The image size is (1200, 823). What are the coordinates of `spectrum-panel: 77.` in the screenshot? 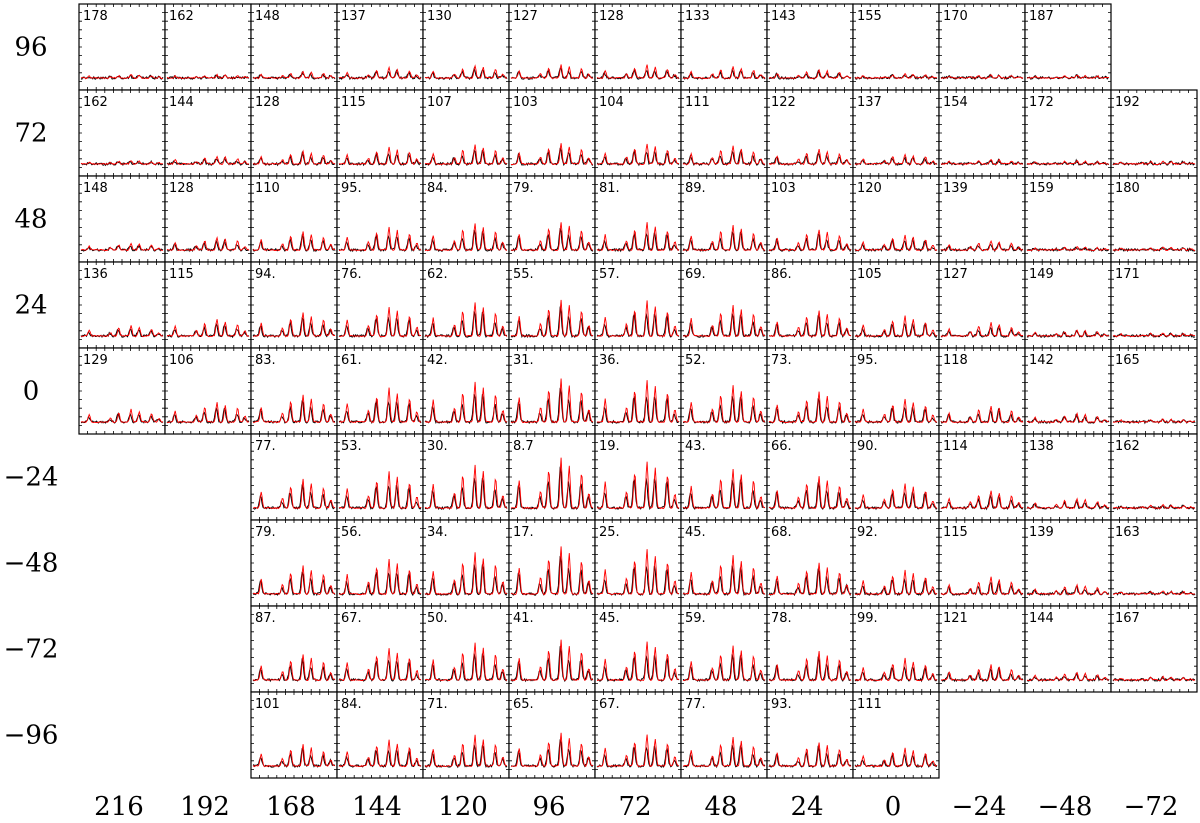 It's located at (294, 477).